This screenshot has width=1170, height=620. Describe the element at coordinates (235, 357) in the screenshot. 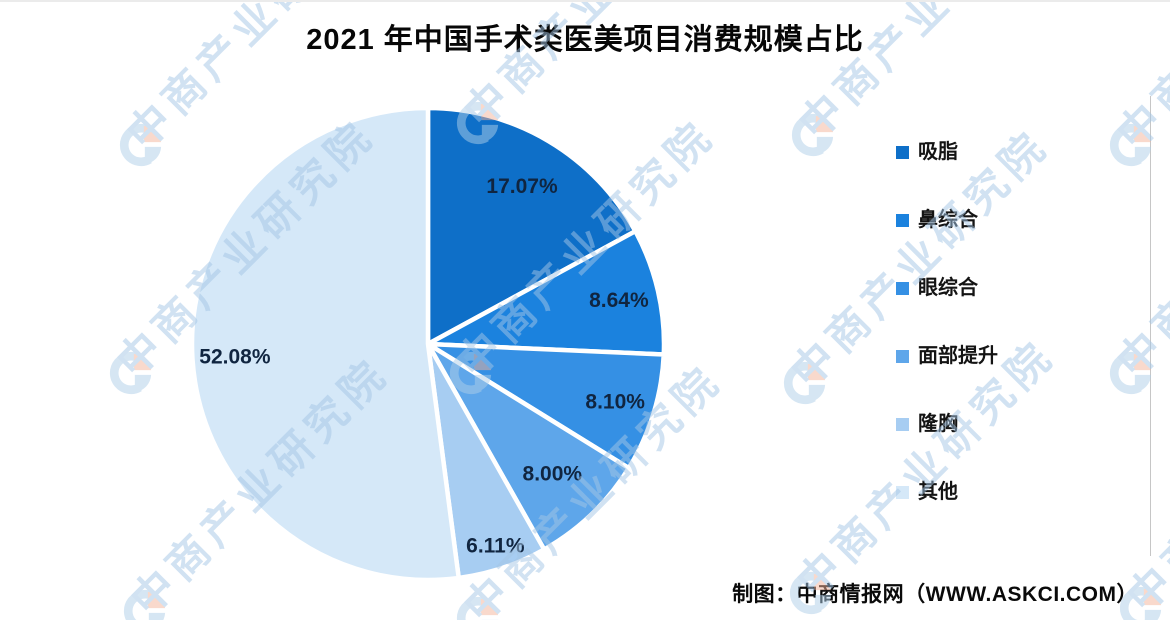

I see `pie-slice-label: 52.08%` at that location.